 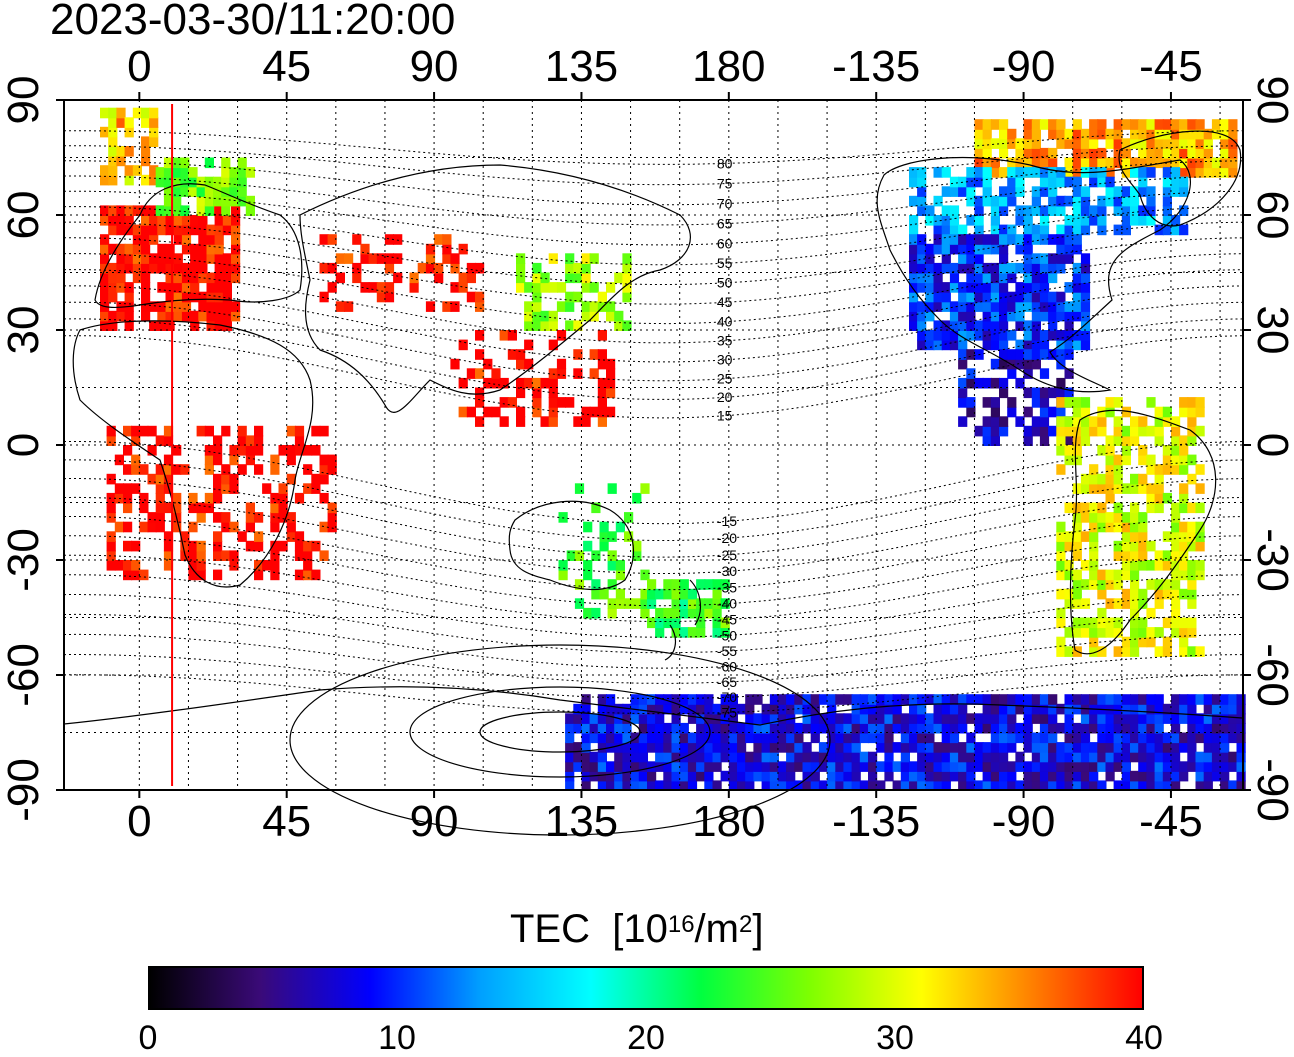 I want to click on tec-cell-north-atlantic-arctic, so click(x=113, y=132).